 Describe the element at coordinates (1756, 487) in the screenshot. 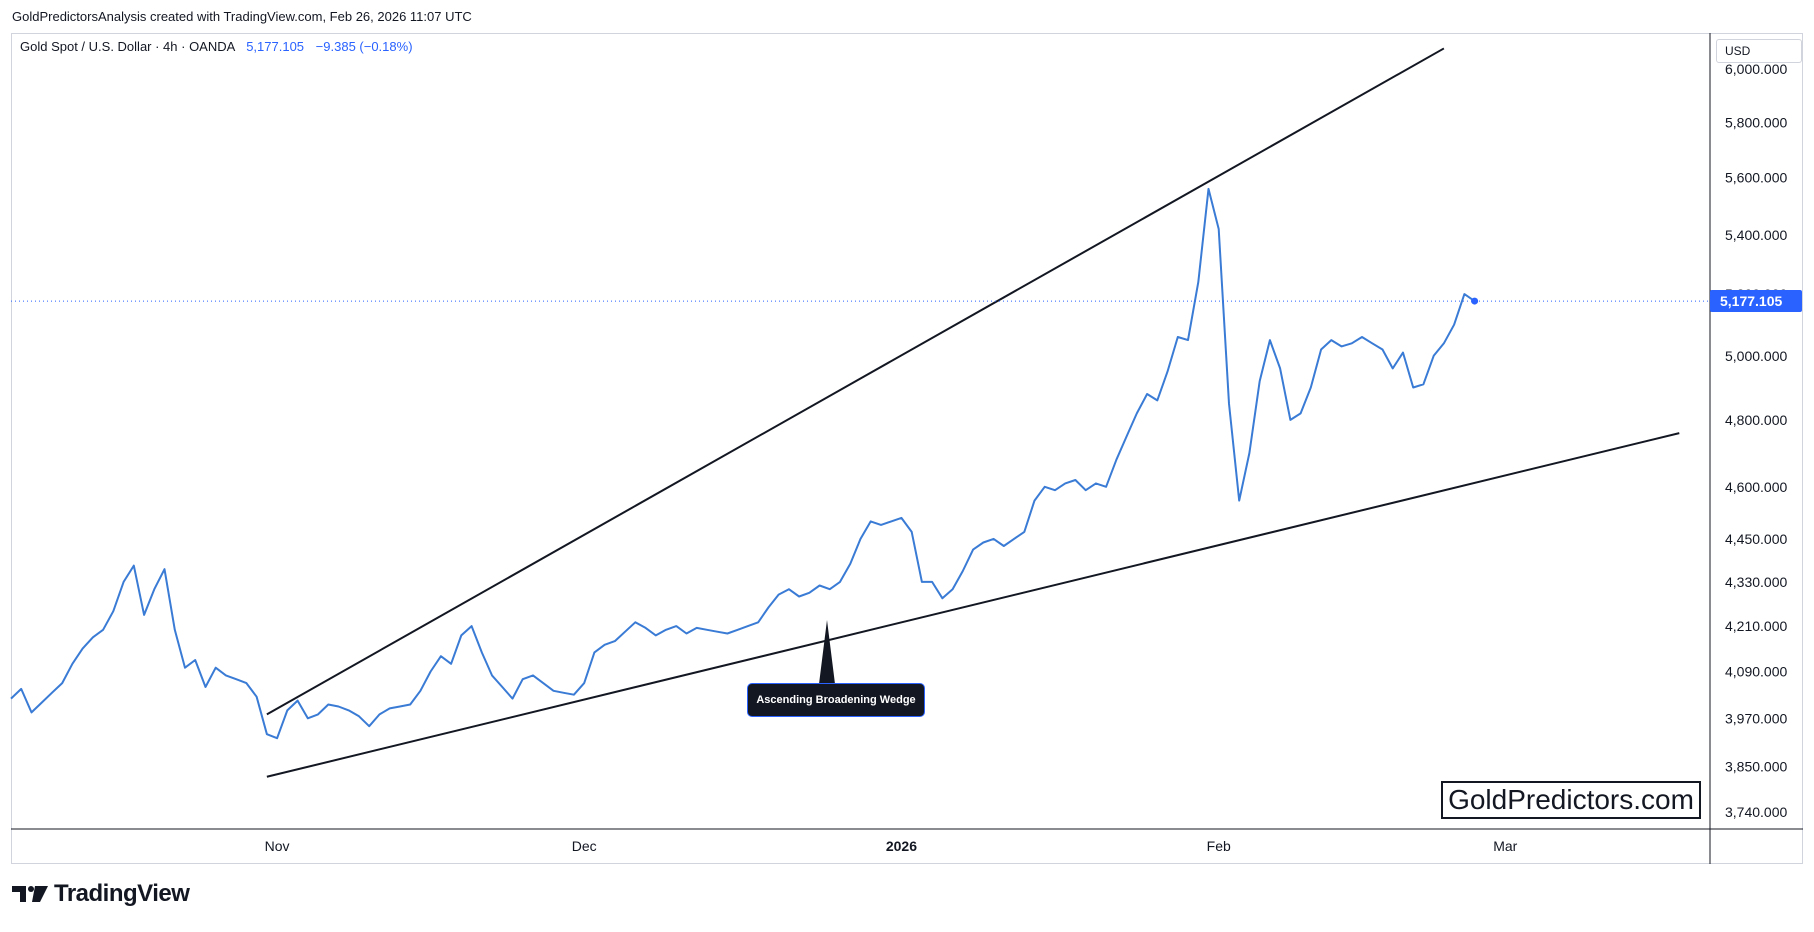

I see `y-tick-label: 4,600.000` at that location.